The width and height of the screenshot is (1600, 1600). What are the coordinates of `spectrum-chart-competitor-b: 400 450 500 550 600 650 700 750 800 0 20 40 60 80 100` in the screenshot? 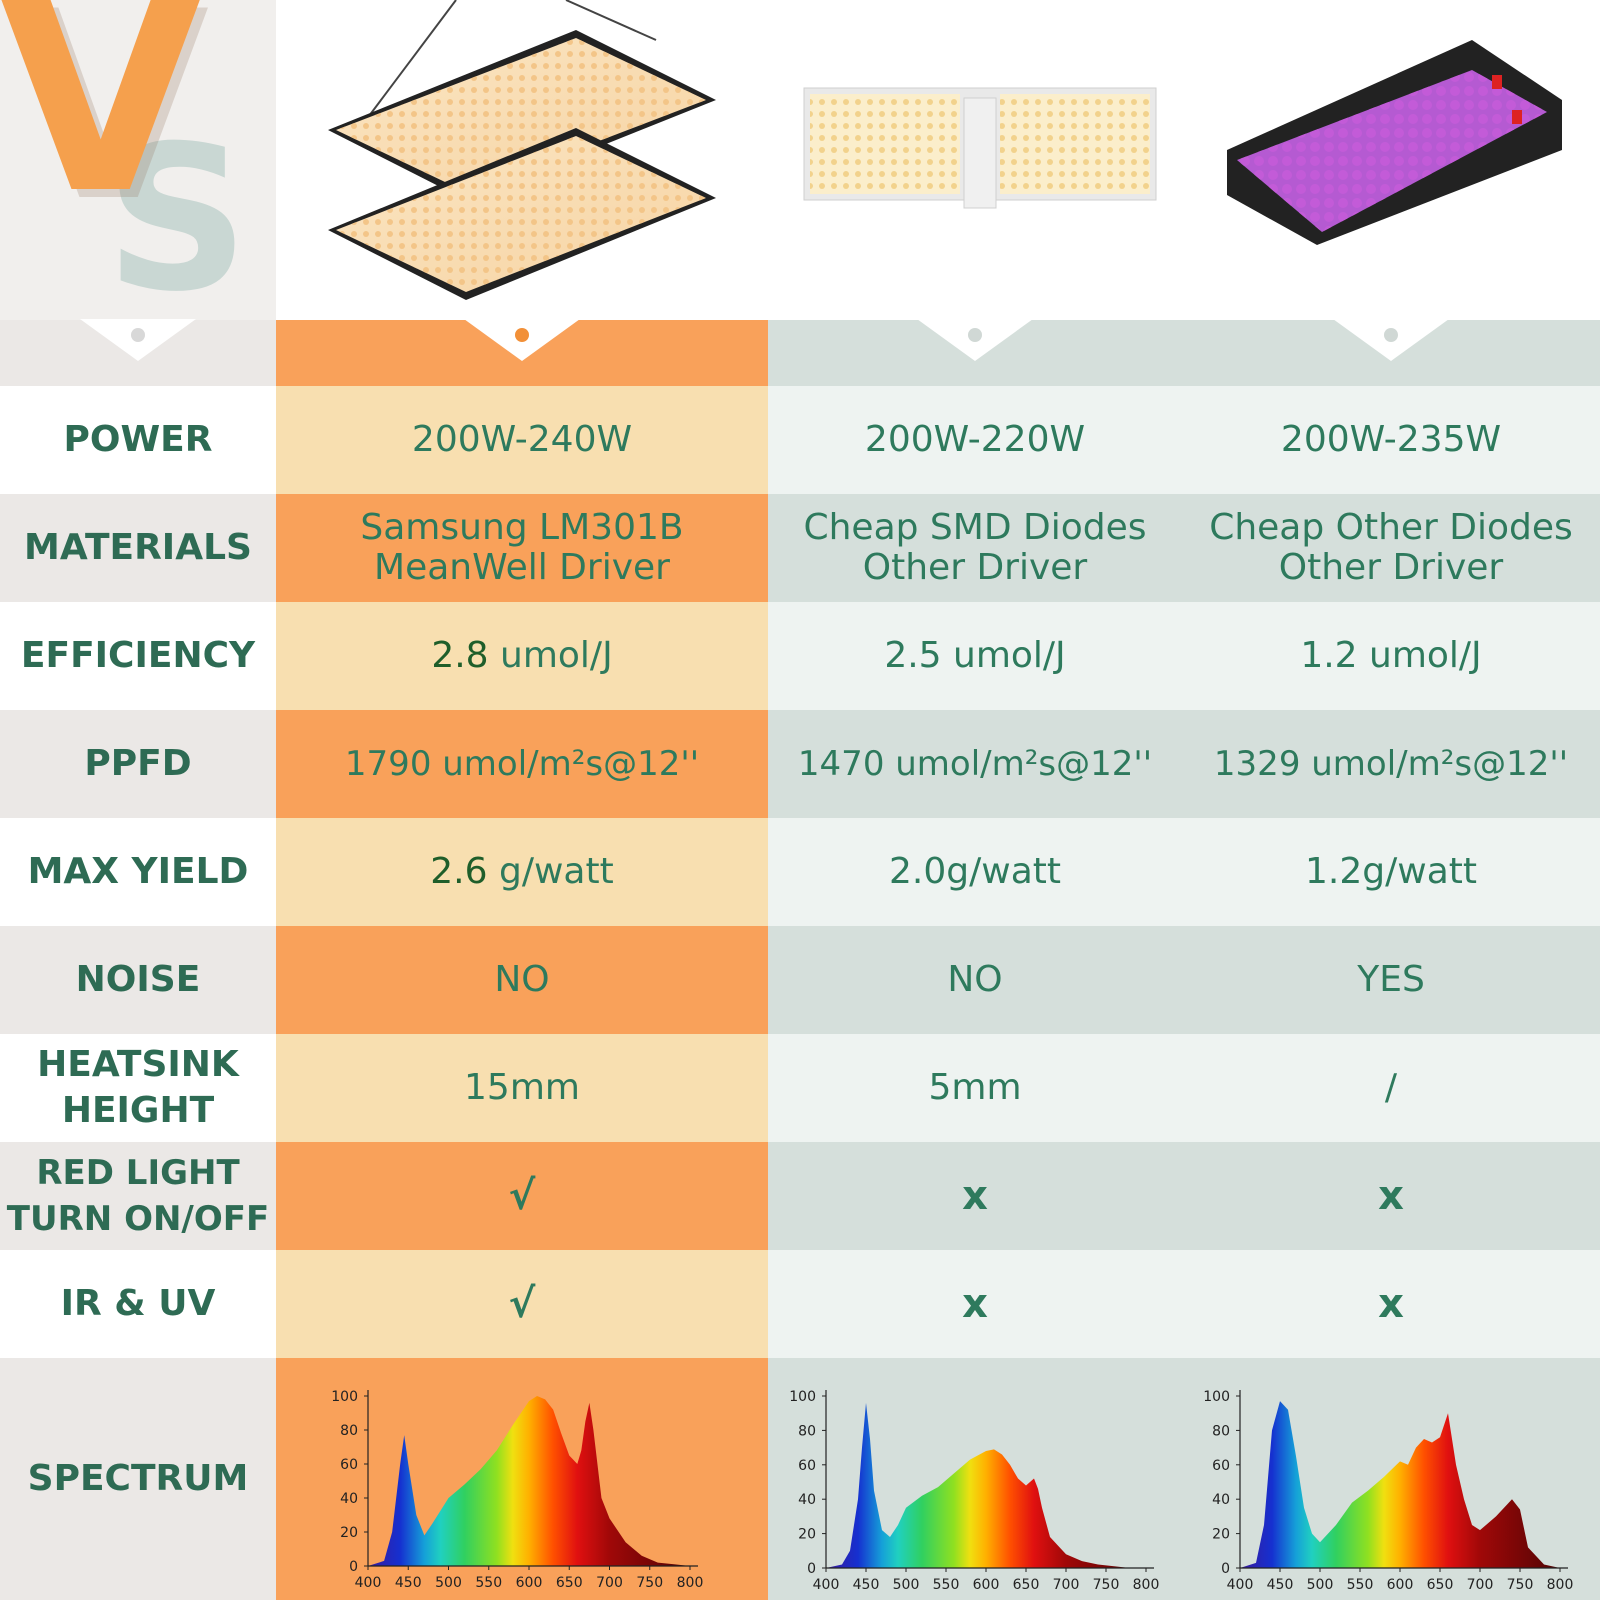 It's located at (1388, 1491).